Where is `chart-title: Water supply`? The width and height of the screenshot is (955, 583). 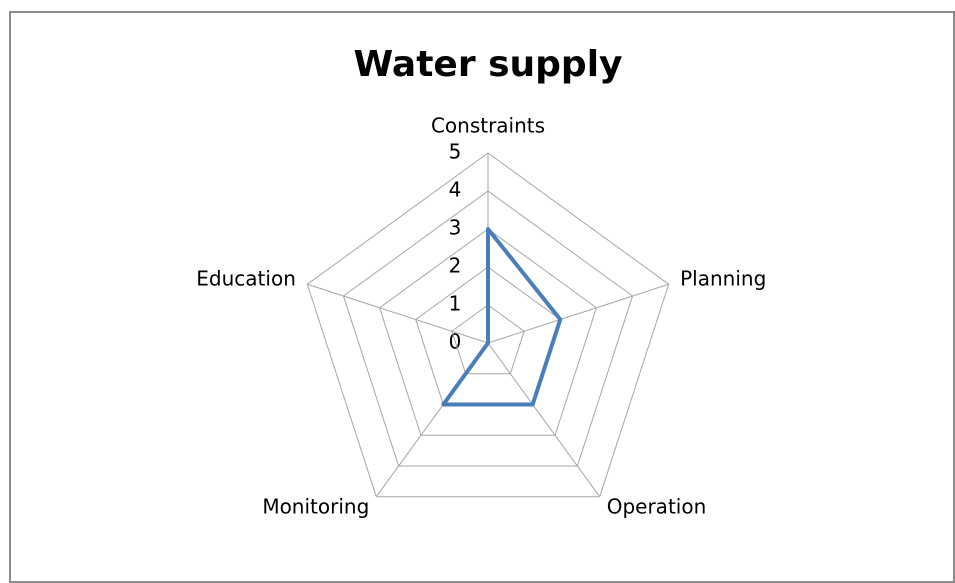 chart-title: Water supply is located at coordinates (487, 64).